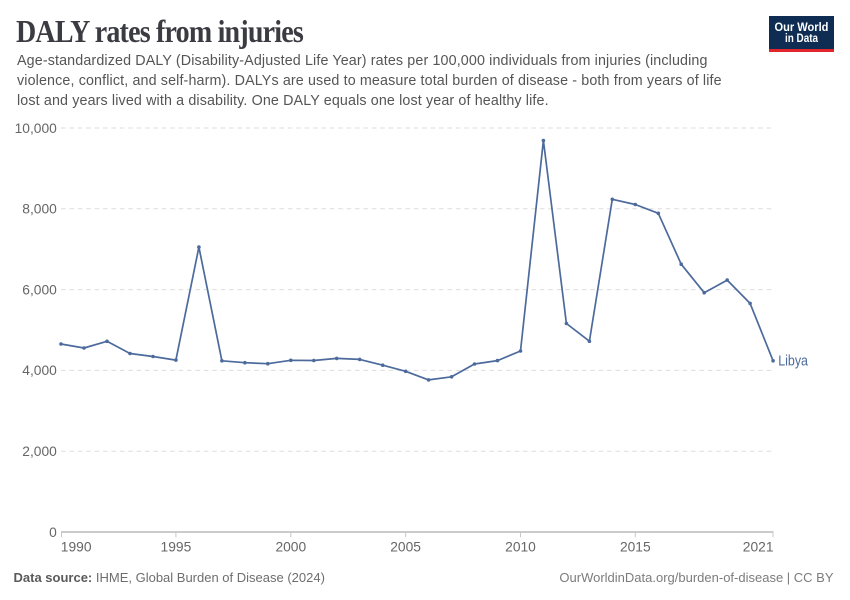 The height and width of the screenshot is (600, 850). I want to click on svg-text: 1990, so click(76, 546).